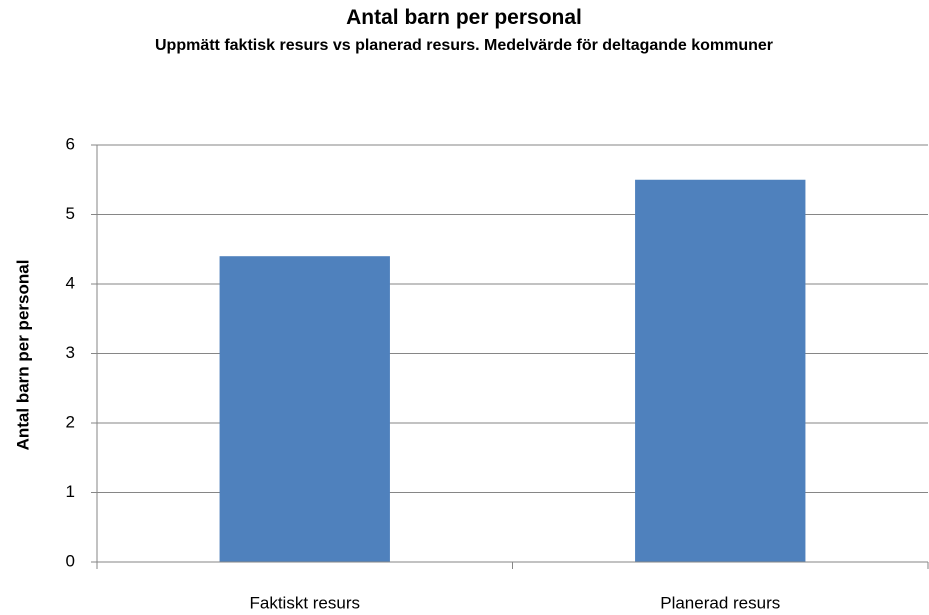  Describe the element at coordinates (70, 491) in the screenshot. I see `y-tick-label: 1` at that location.